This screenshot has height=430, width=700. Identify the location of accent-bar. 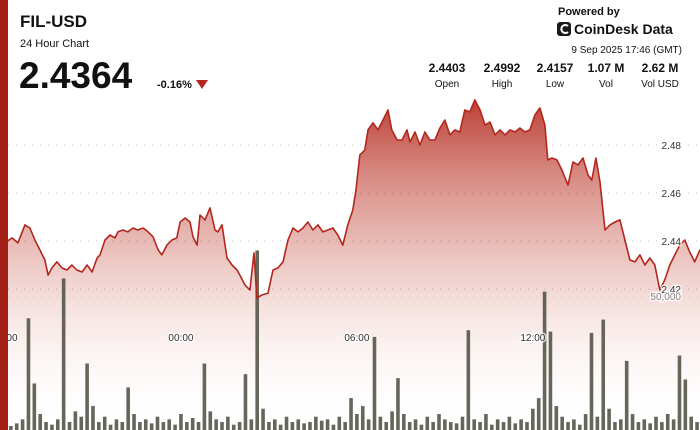
(4, 215).